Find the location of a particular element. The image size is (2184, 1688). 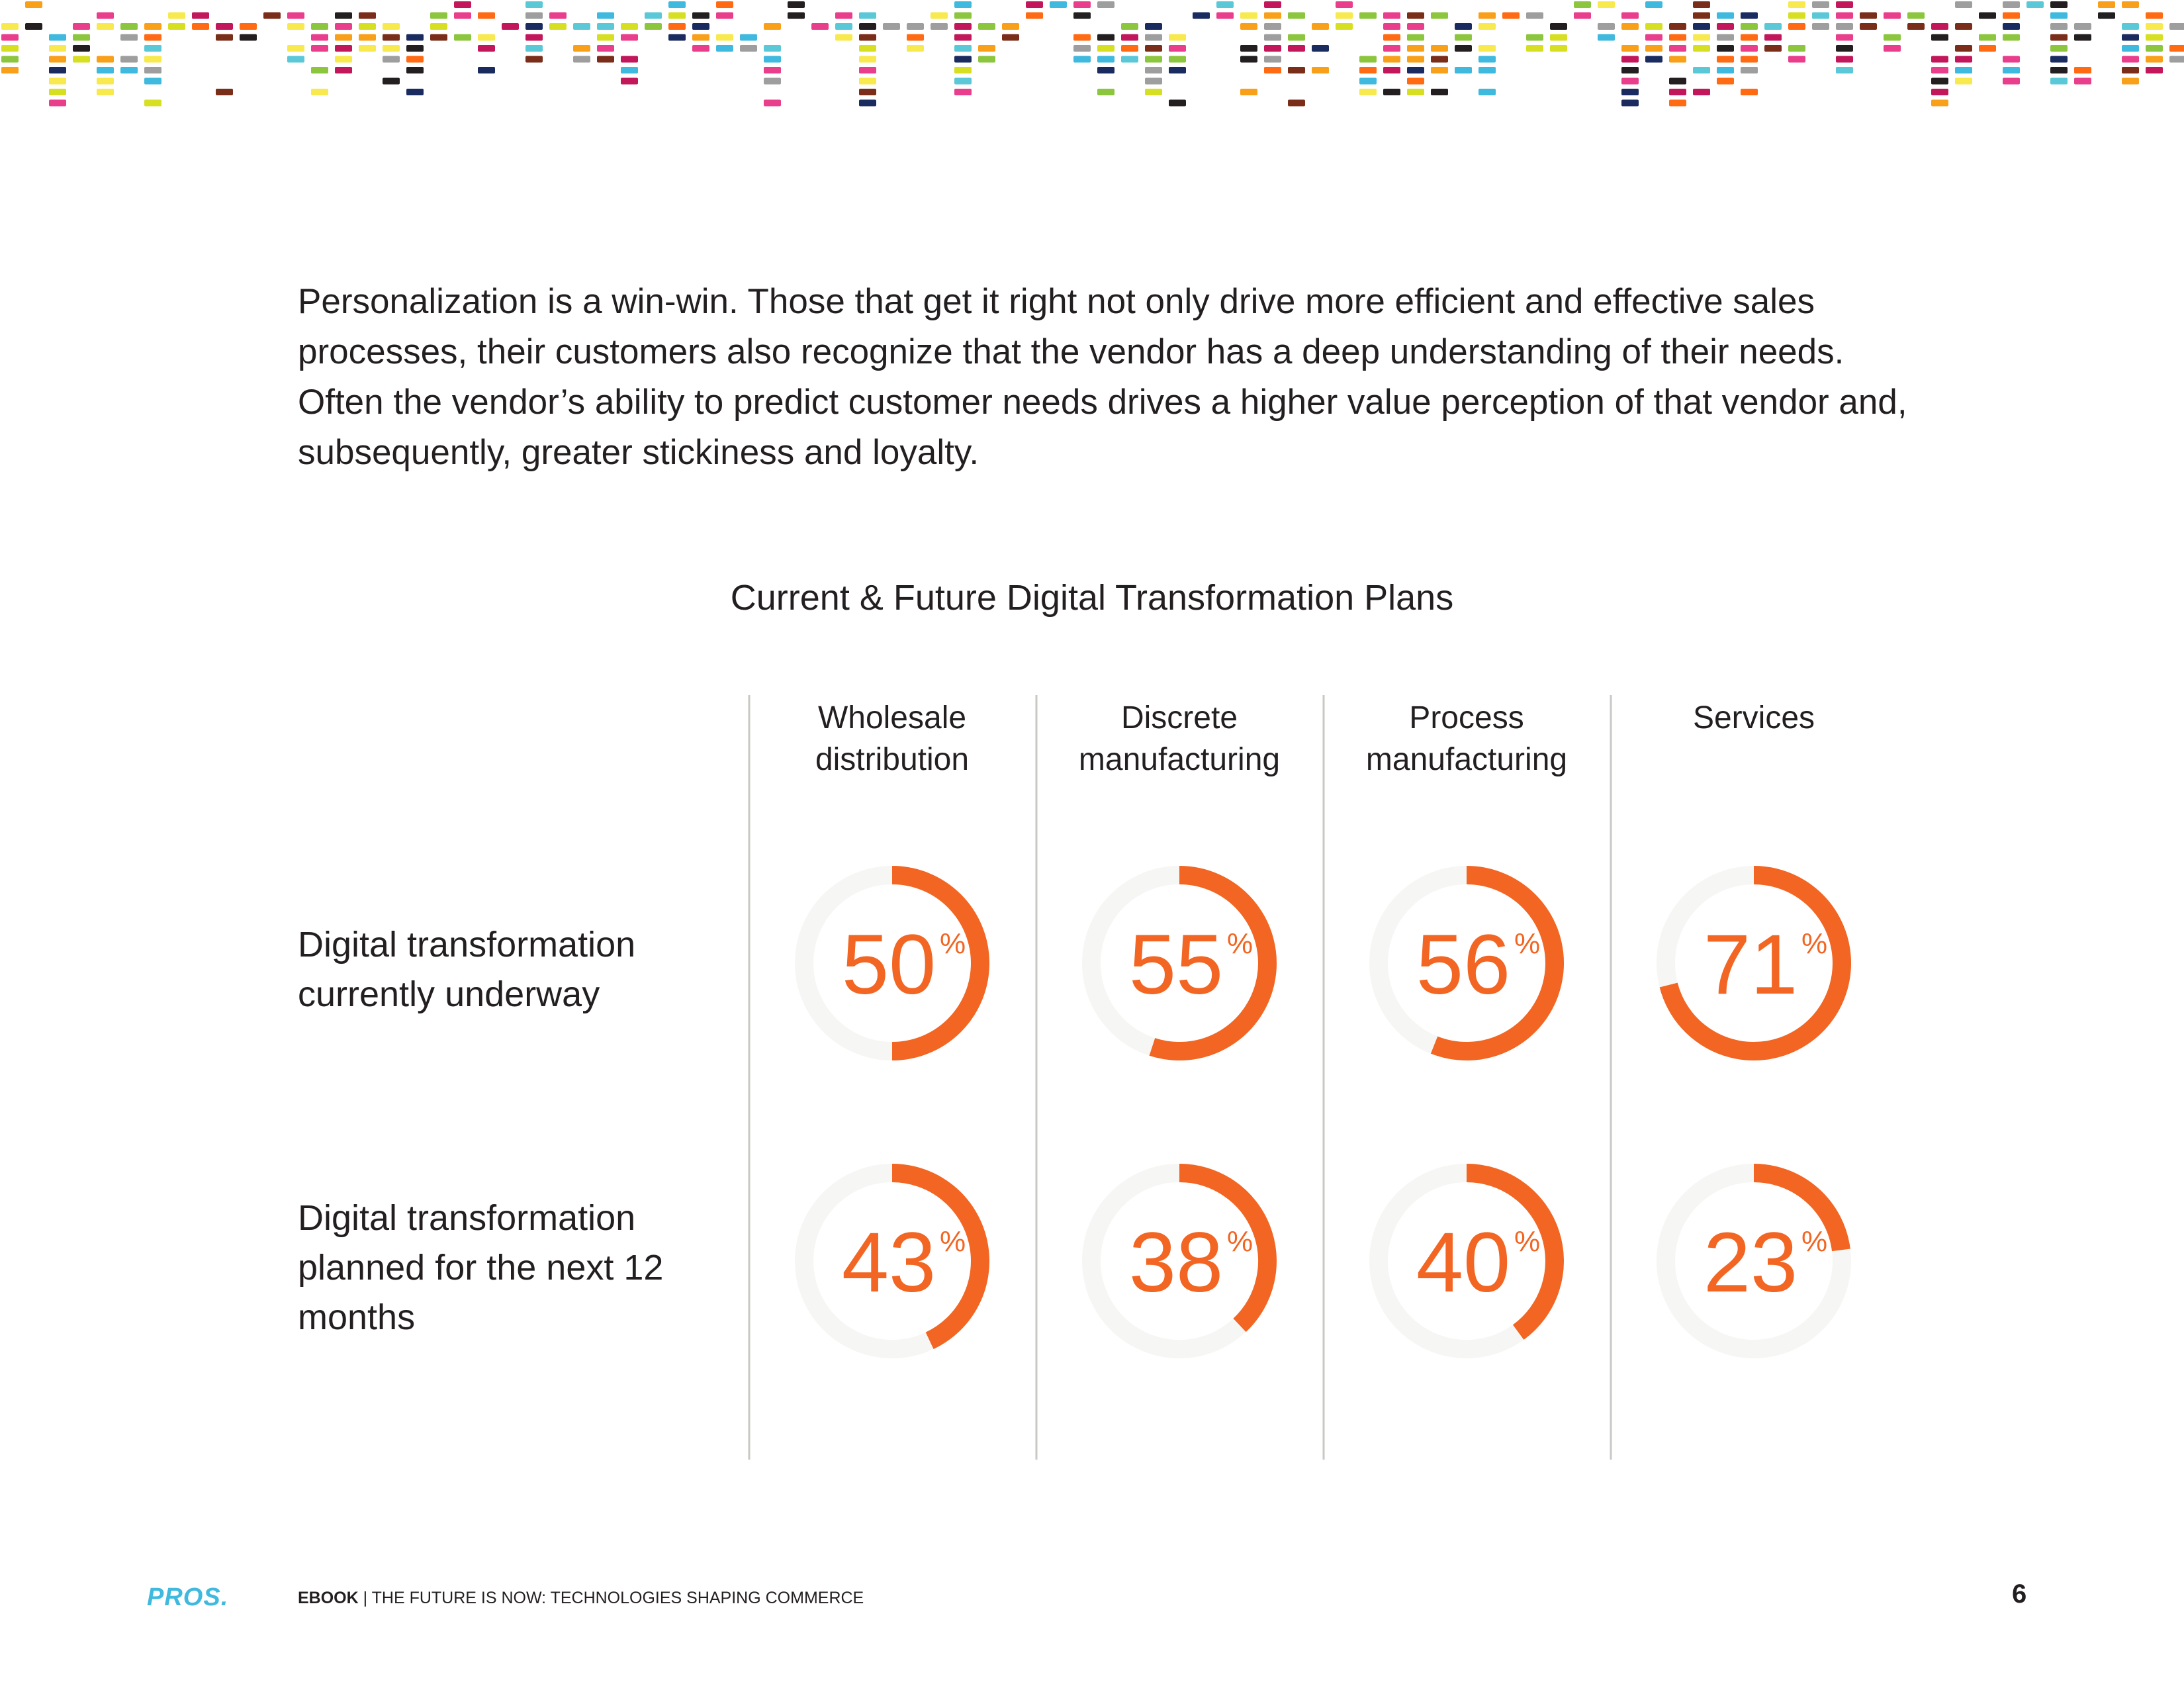

column-header-2-line-1: manufacturing is located at coordinates (1467, 759).